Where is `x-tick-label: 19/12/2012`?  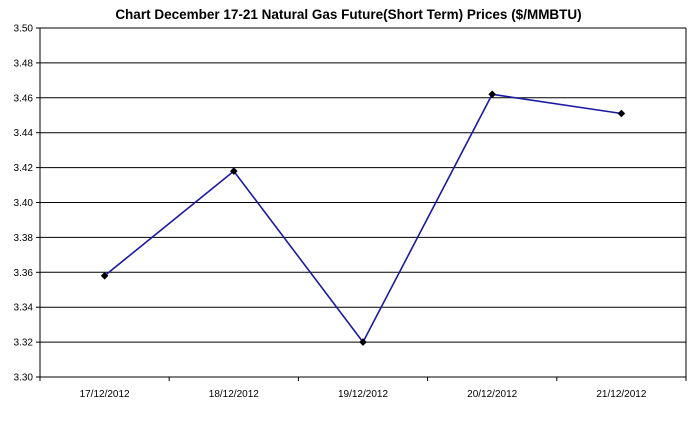
x-tick-label: 19/12/2012 is located at coordinates (363, 394).